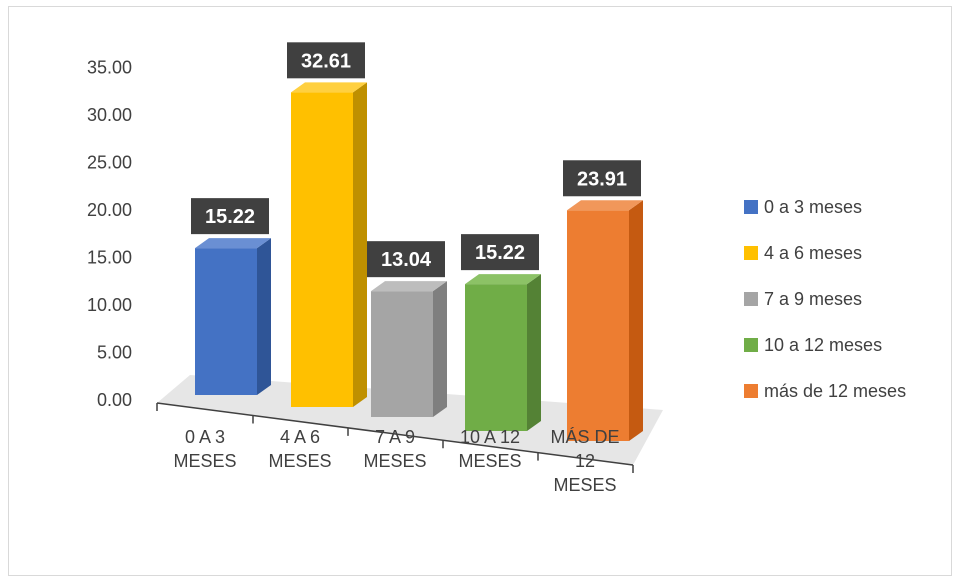  I want to click on legend-entry: 4 a 6 meses, so click(813, 253).